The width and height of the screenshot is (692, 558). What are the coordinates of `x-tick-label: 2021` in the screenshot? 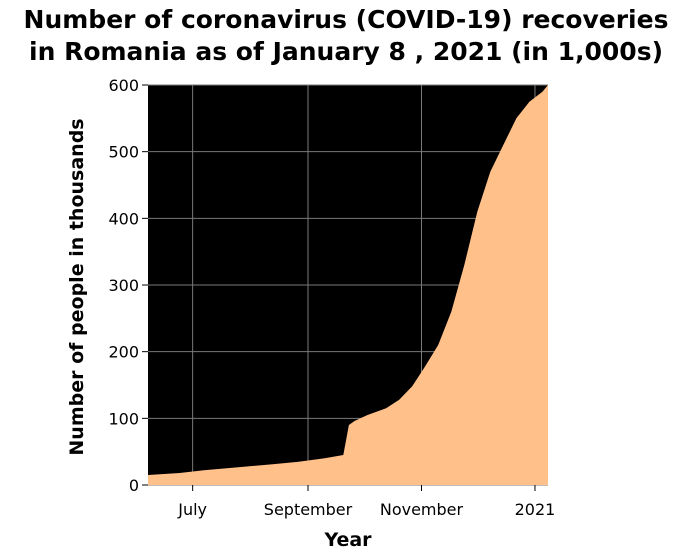 It's located at (535, 509).